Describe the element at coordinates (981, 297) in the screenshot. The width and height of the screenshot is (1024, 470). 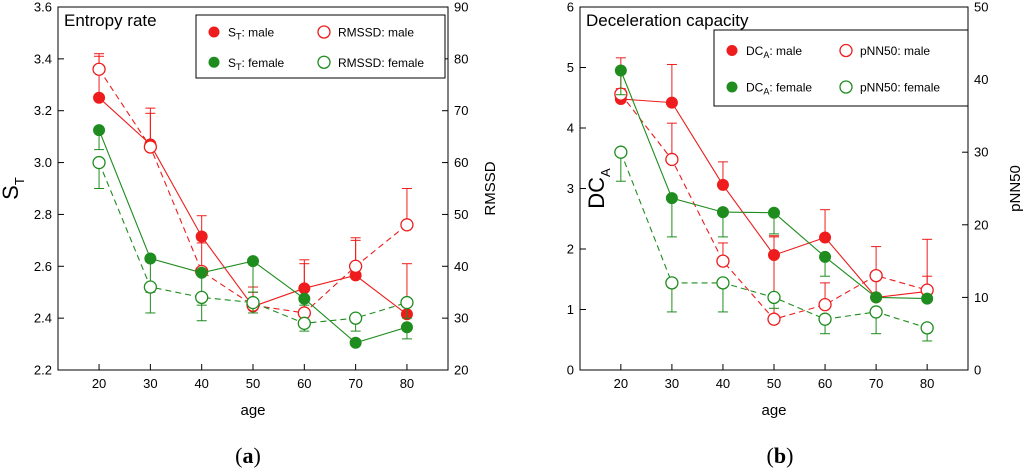
I see `y-right-tick-label: 10` at that location.